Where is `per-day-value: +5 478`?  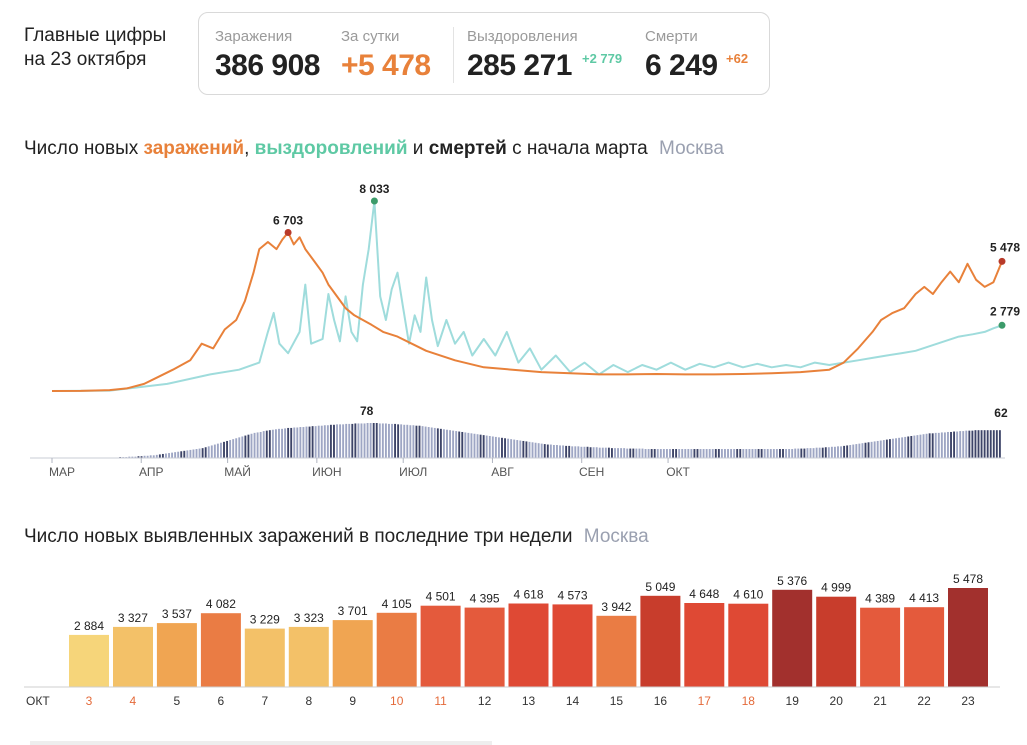
per-day-value: +5 478 is located at coordinates (386, 65).